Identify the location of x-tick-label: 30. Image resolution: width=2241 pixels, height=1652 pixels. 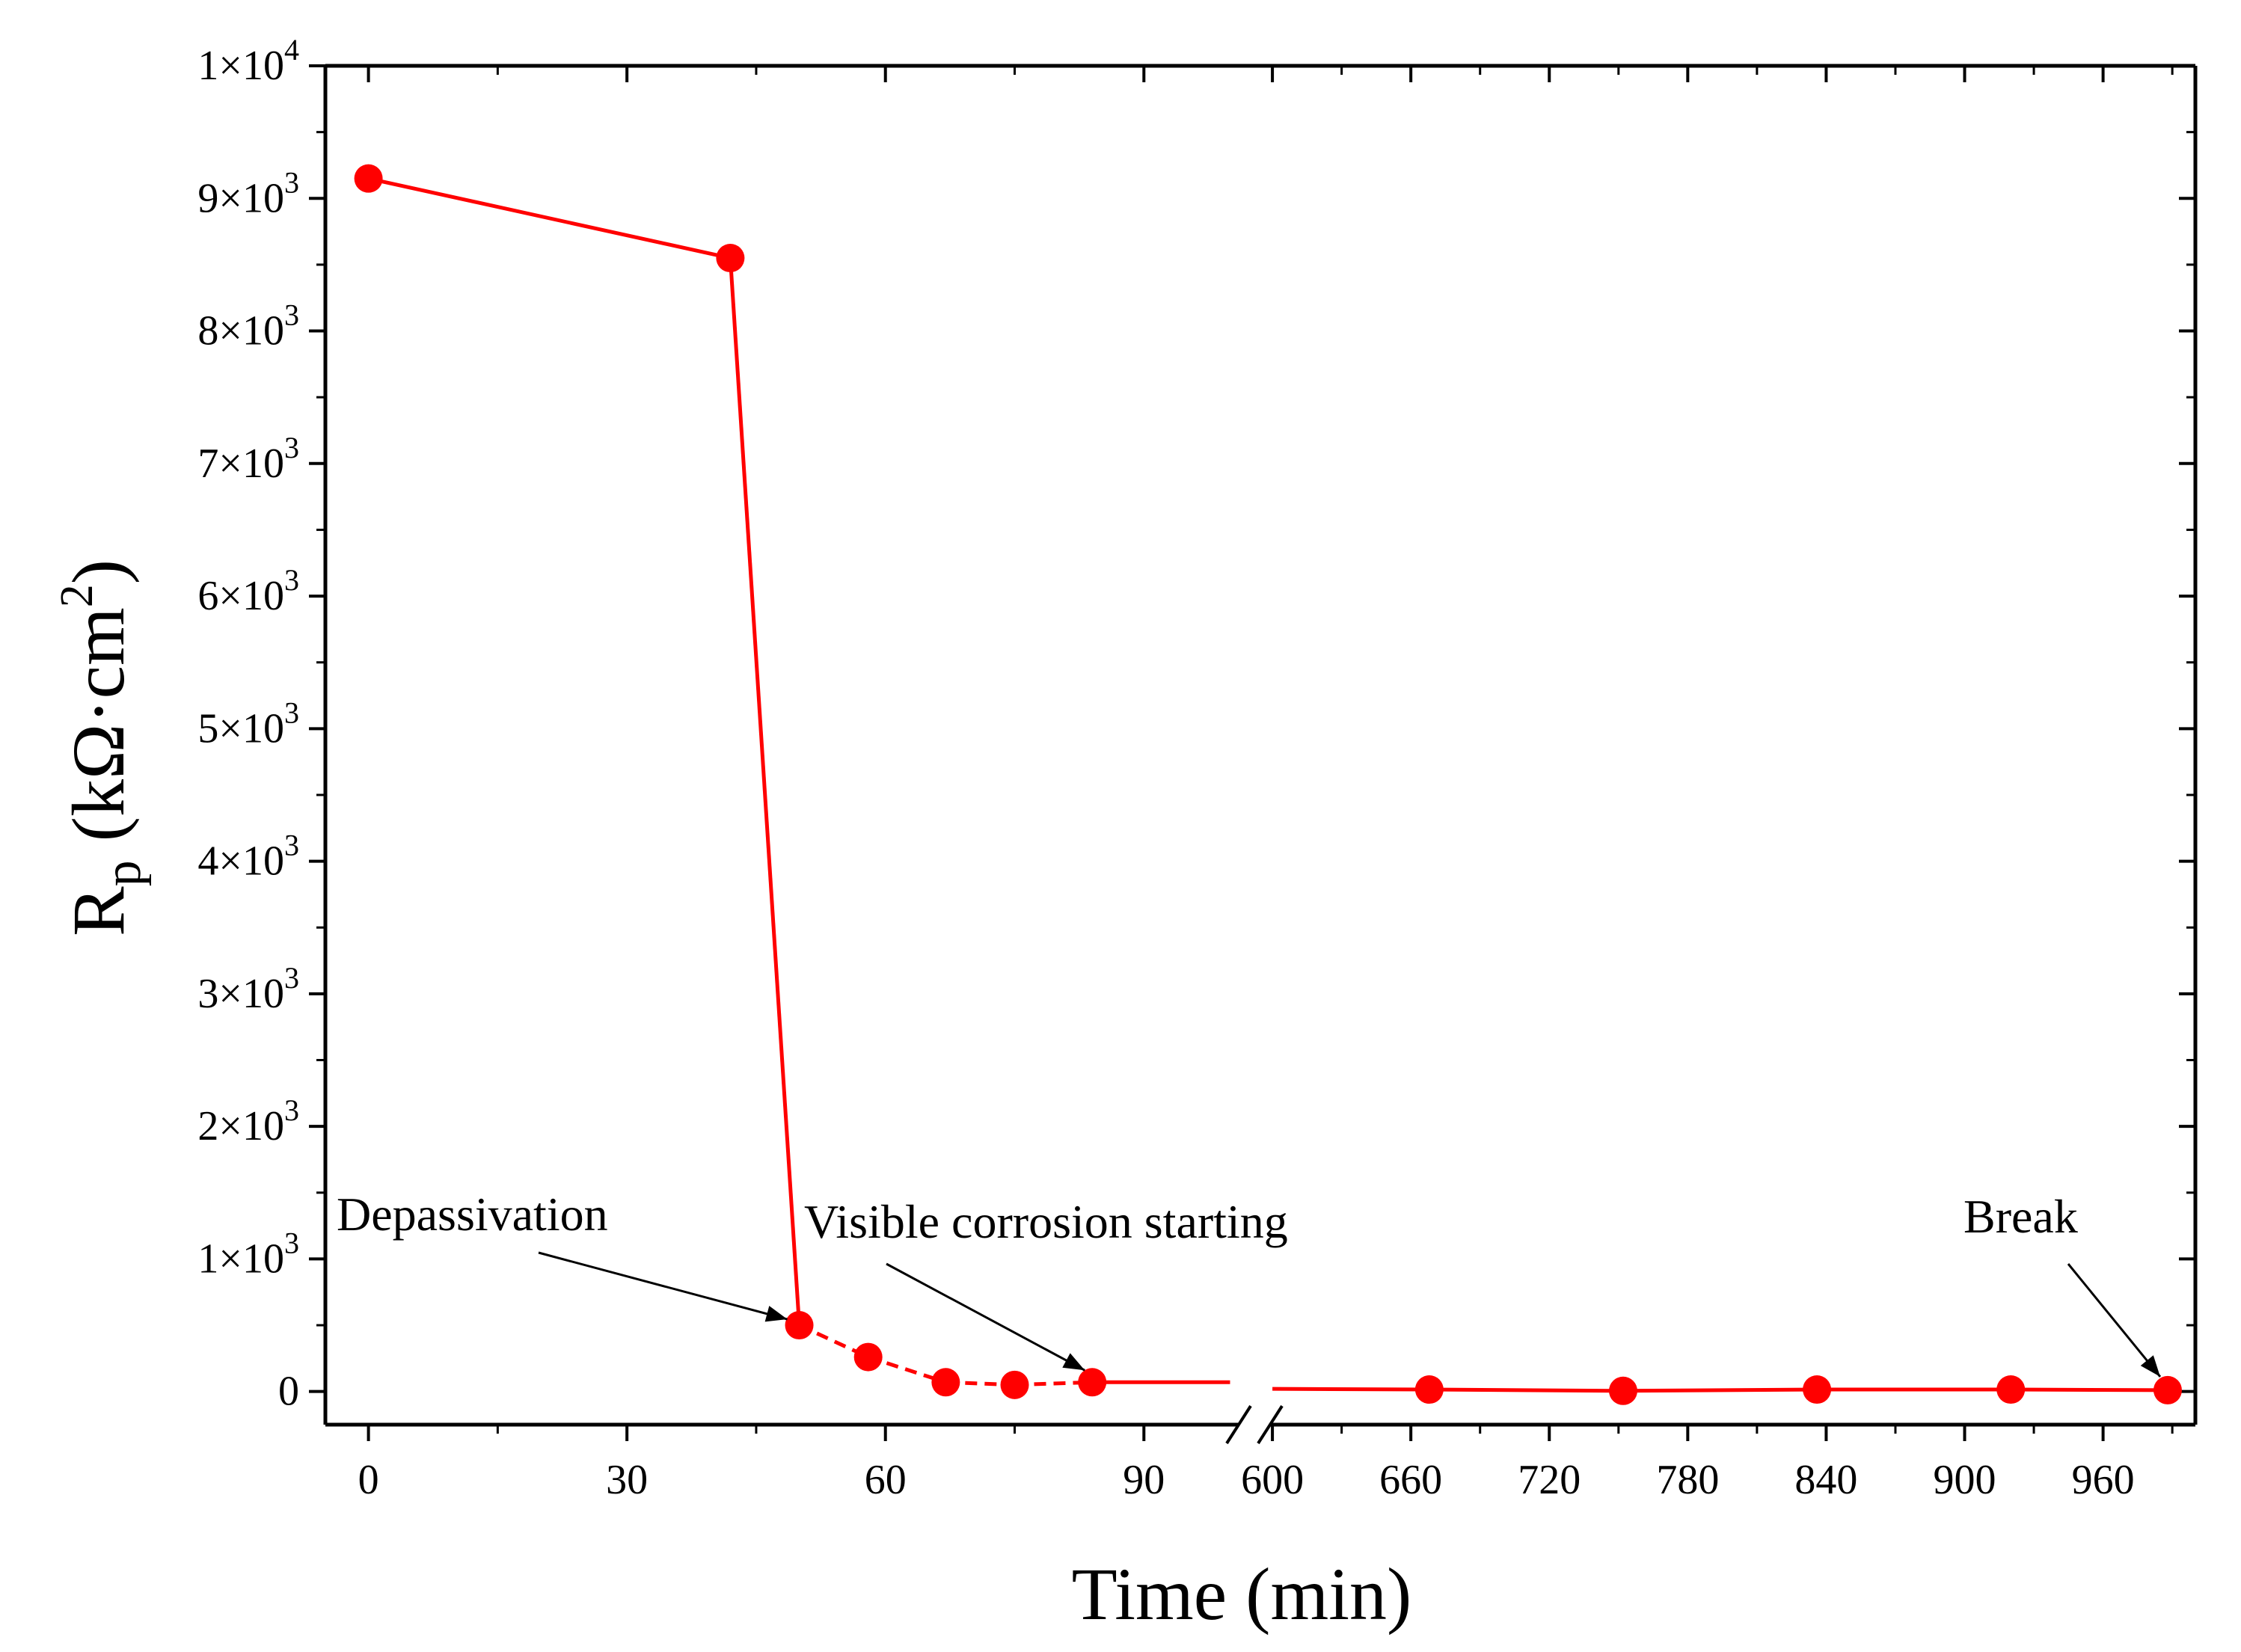
(627, 1480).